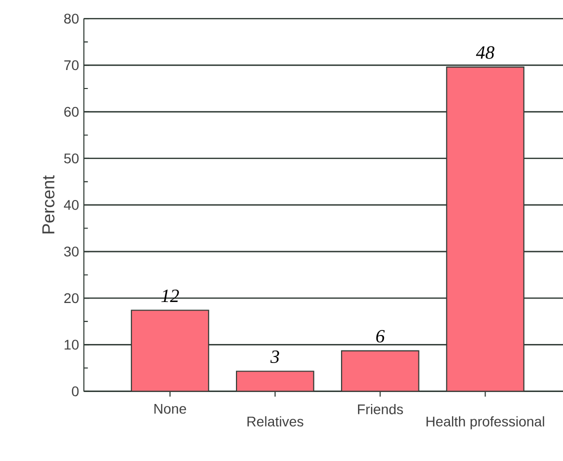 The height and width of the screenshot is (461, 563). Describe the element at coordinates (71, 19) in the screenshot. I see `y-tick-label: 80` at that location.